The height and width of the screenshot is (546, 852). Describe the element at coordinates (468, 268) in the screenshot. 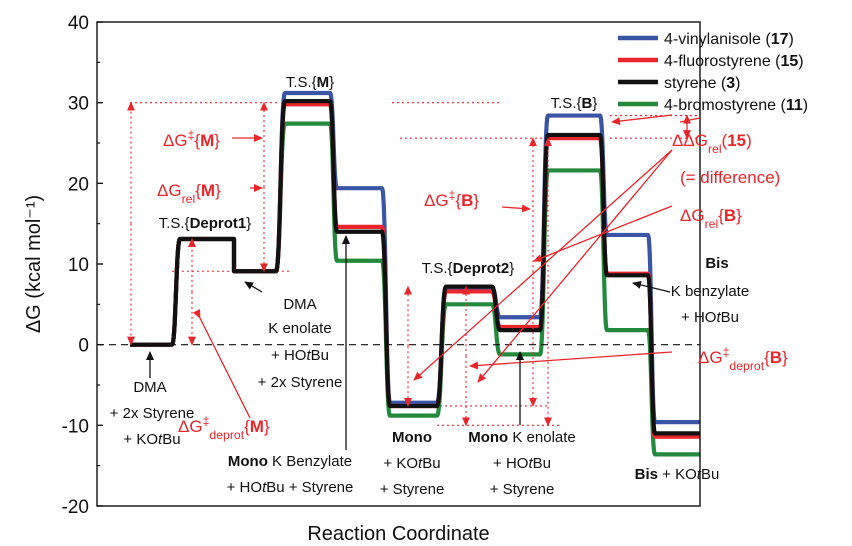

I see `label-ts-deprot2: T.S.{Deprot2}` at that location.